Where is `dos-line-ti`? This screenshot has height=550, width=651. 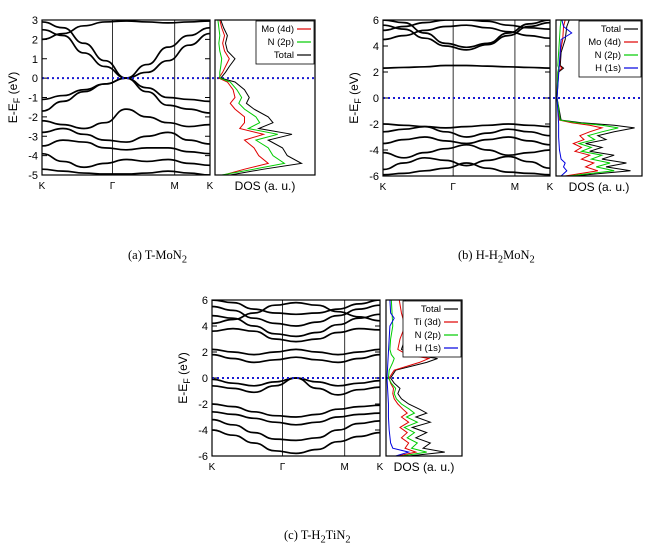 dos-line-ti is located at coordinates (409, 378).